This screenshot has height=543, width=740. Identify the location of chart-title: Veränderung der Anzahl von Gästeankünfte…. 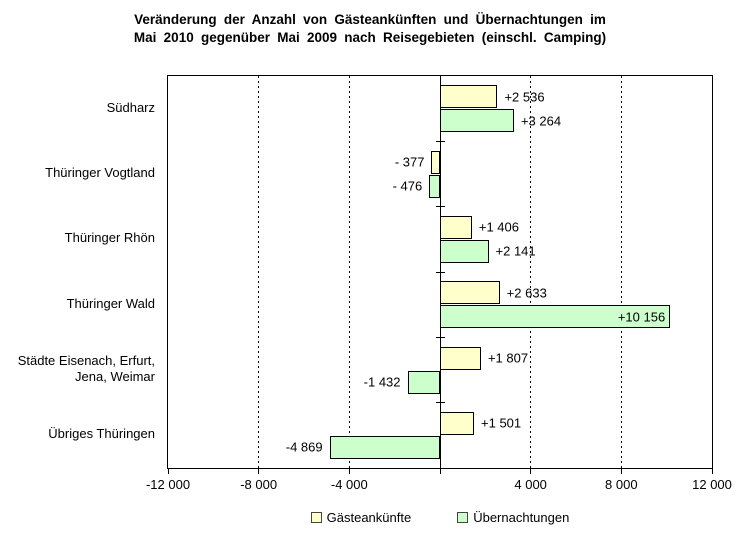
(370, 29).